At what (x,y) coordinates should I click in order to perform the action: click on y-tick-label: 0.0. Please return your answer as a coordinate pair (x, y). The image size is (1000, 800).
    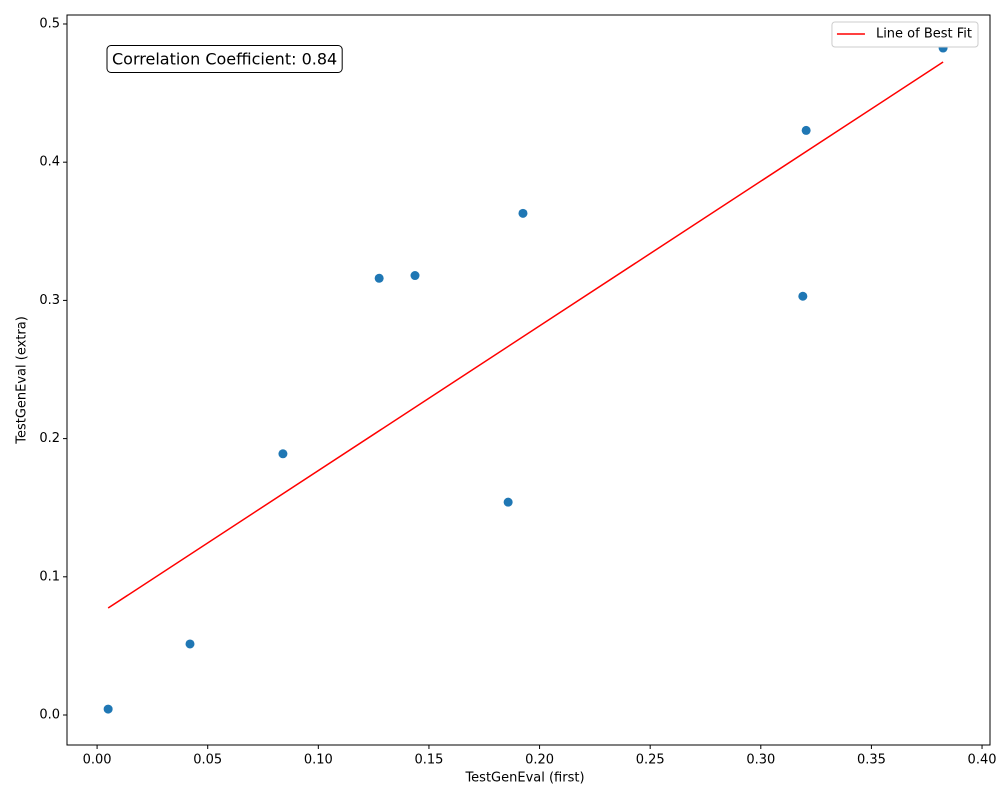
    Looking at the image, I should click on (49, 715).